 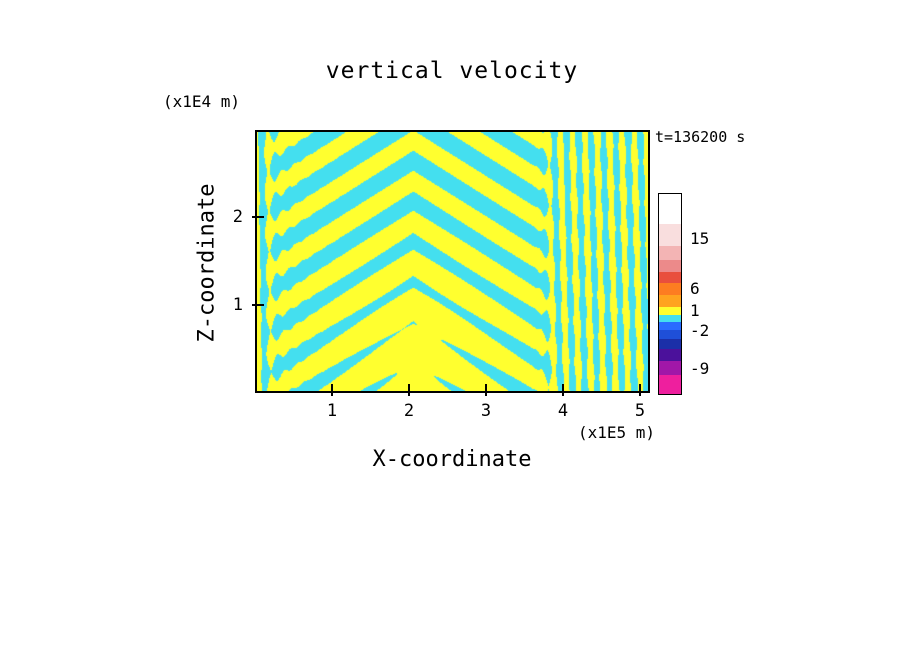 I want to click on x-tick-label: 5, so click(x=640, y=411).